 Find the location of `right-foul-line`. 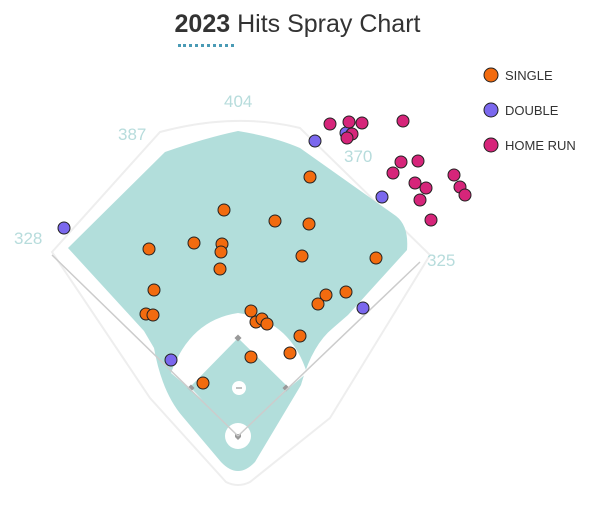

right-foul-line is located at coordinates (329, 349).